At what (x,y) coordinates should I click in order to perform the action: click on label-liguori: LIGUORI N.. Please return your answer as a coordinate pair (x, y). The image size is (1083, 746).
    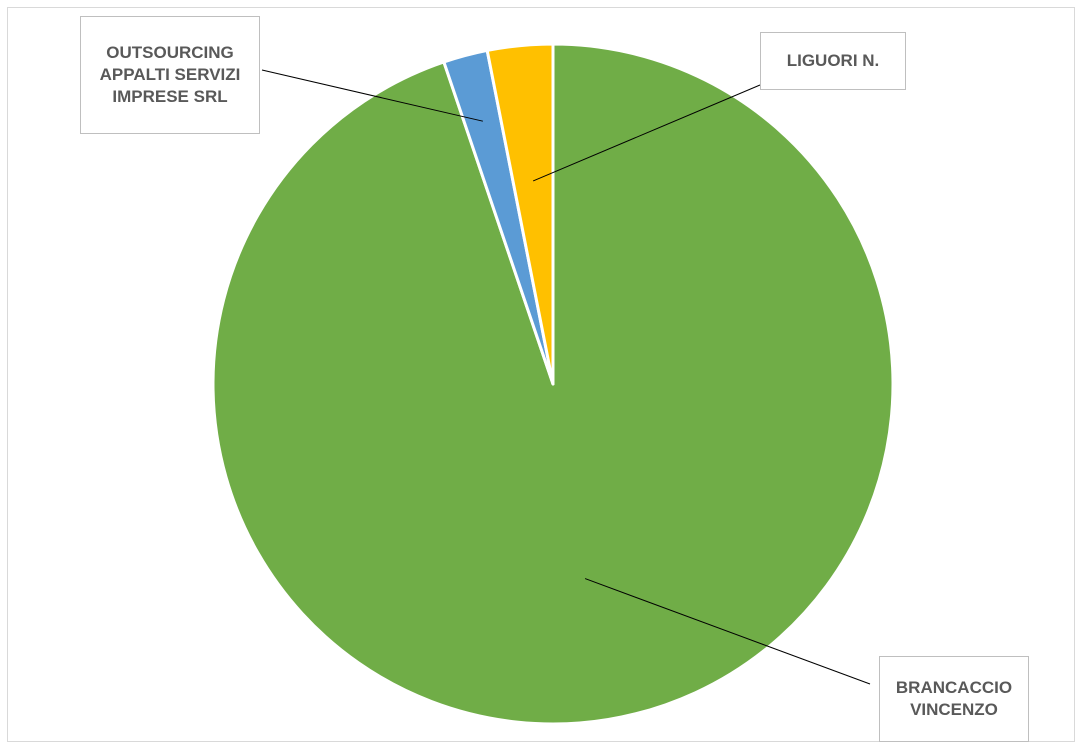
    Looking at the image, I should click on (833, 61).